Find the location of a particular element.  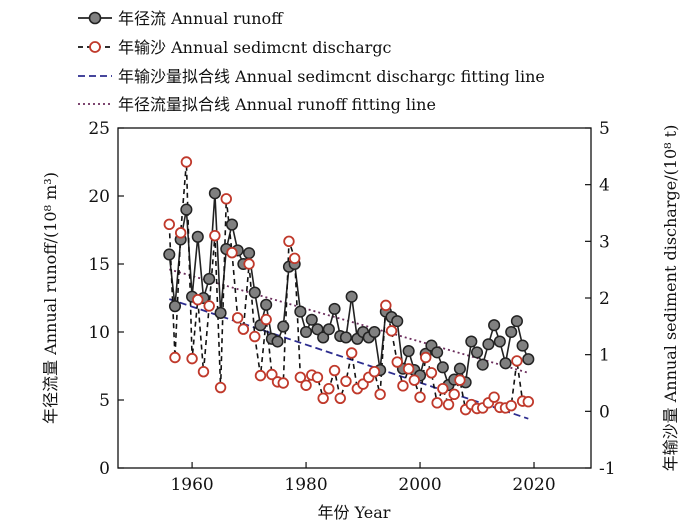

legend-runoff-marker is located at coordinates (95, 18).